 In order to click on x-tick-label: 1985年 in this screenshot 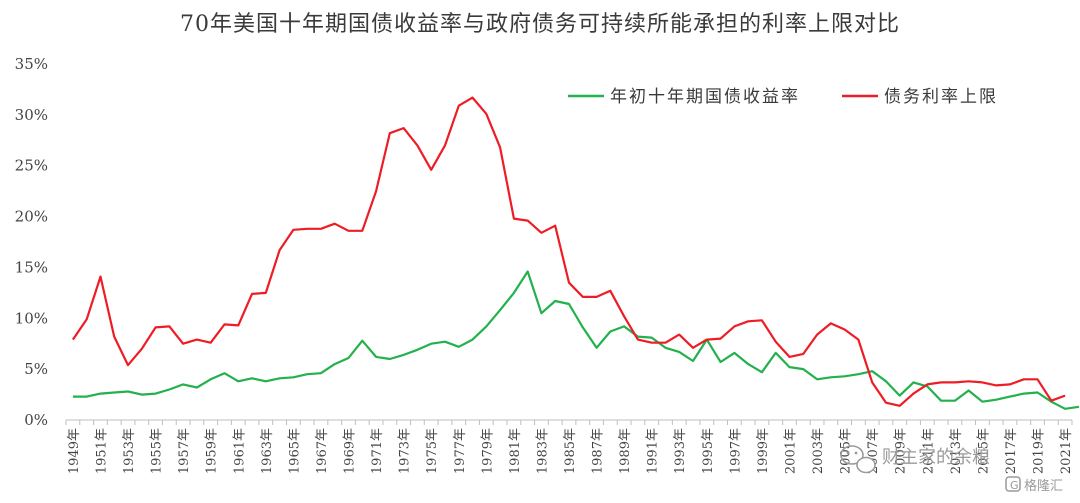, I will do `click(570, 451)`.